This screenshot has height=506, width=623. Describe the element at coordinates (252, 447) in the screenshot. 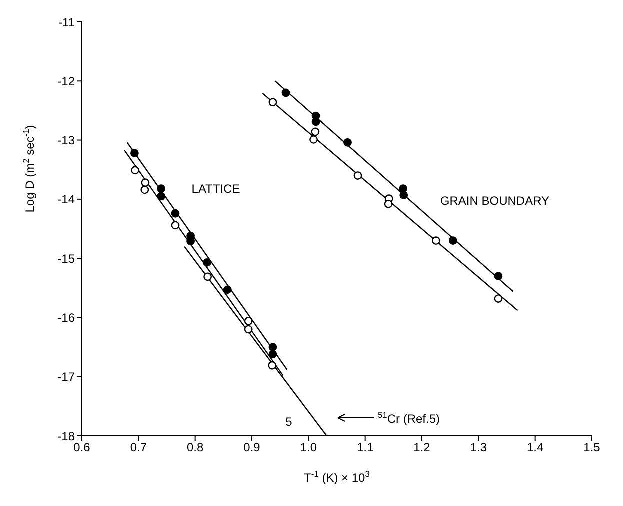

I see `x-tick-label: 0.9` at that location.